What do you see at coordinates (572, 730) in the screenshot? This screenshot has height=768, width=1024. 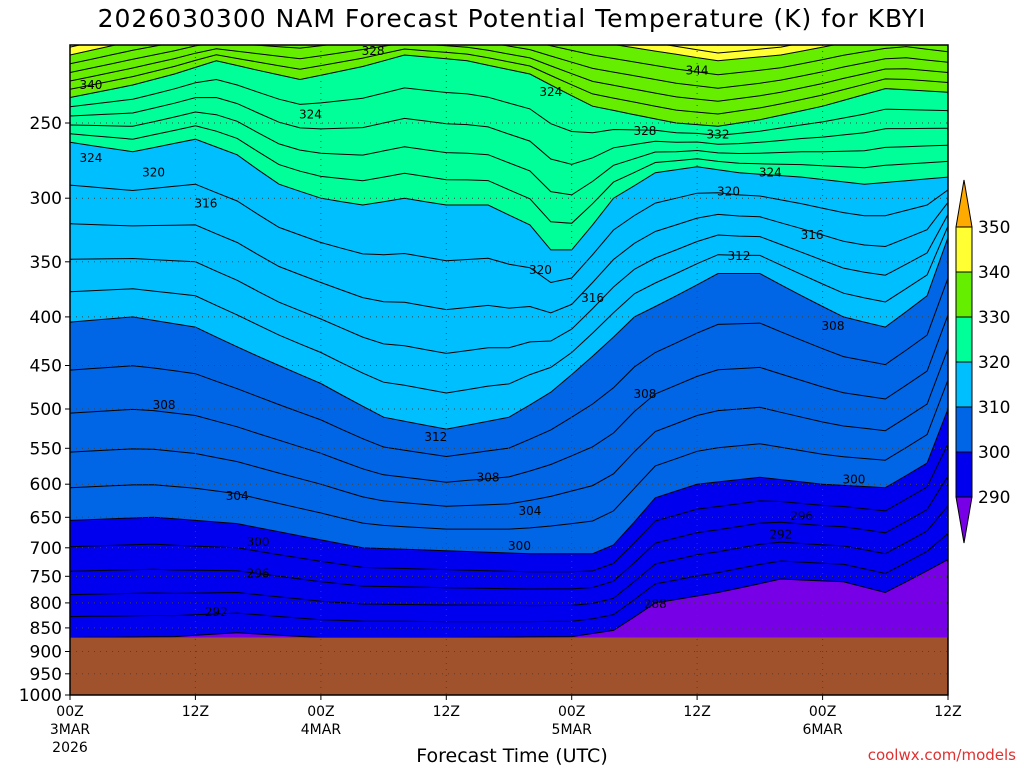 I see `x-tick-date: 5MAR` at bounding box center [572, 730].